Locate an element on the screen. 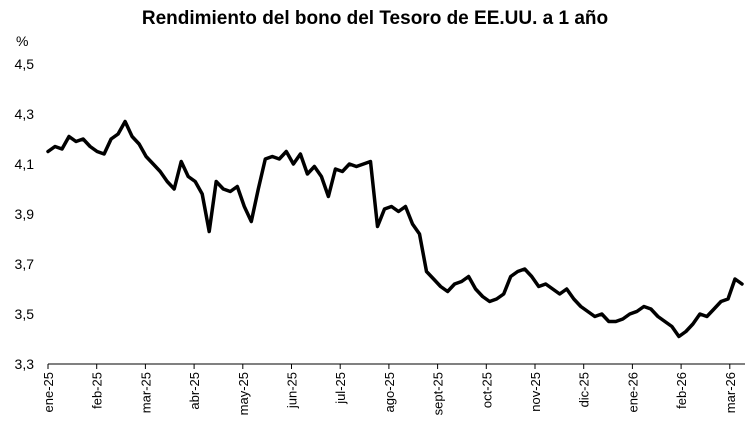 This screenshot has height=441, width=750. y-tick-label: 4,3 is located at coordinates (25, 114).